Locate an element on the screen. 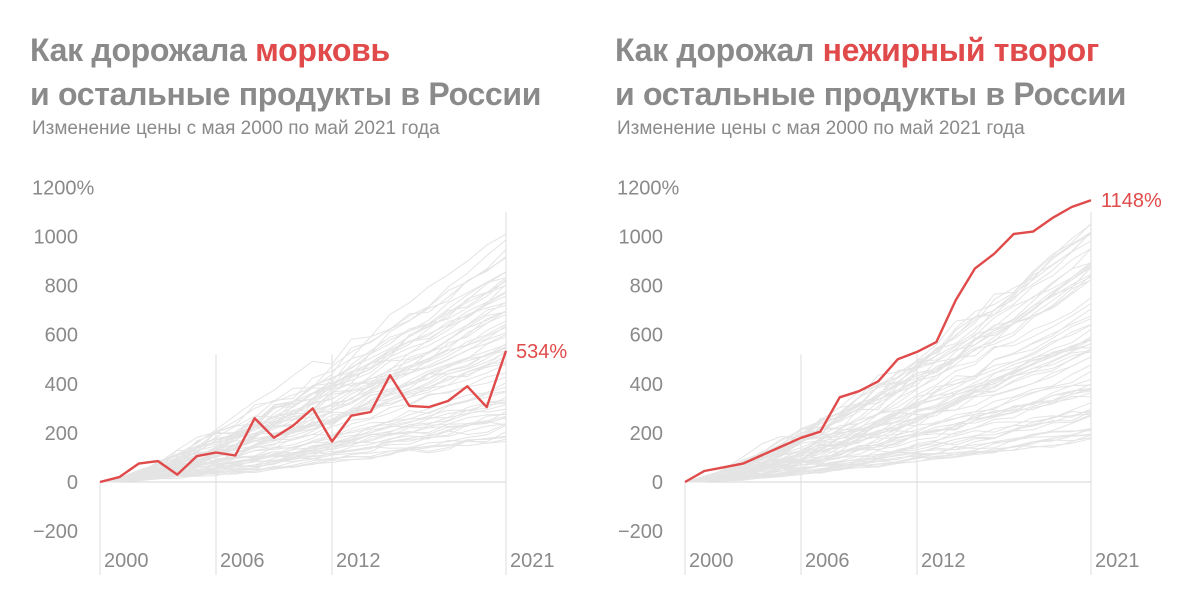  highlight-series-line is located at coordinates (303, 417).